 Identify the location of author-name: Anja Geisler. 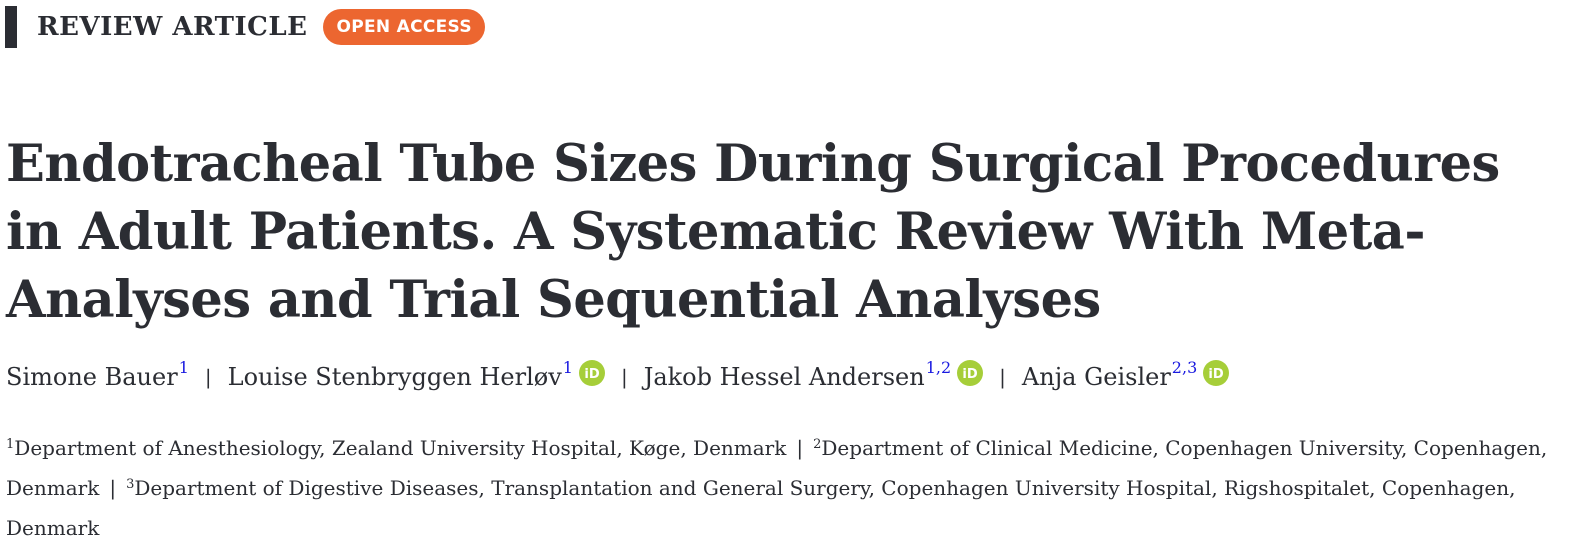
(1096, 377).